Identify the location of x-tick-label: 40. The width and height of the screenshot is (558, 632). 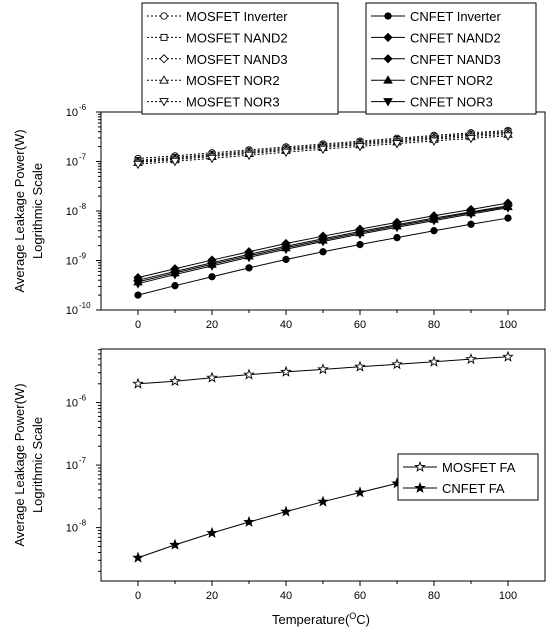
(286, 596).